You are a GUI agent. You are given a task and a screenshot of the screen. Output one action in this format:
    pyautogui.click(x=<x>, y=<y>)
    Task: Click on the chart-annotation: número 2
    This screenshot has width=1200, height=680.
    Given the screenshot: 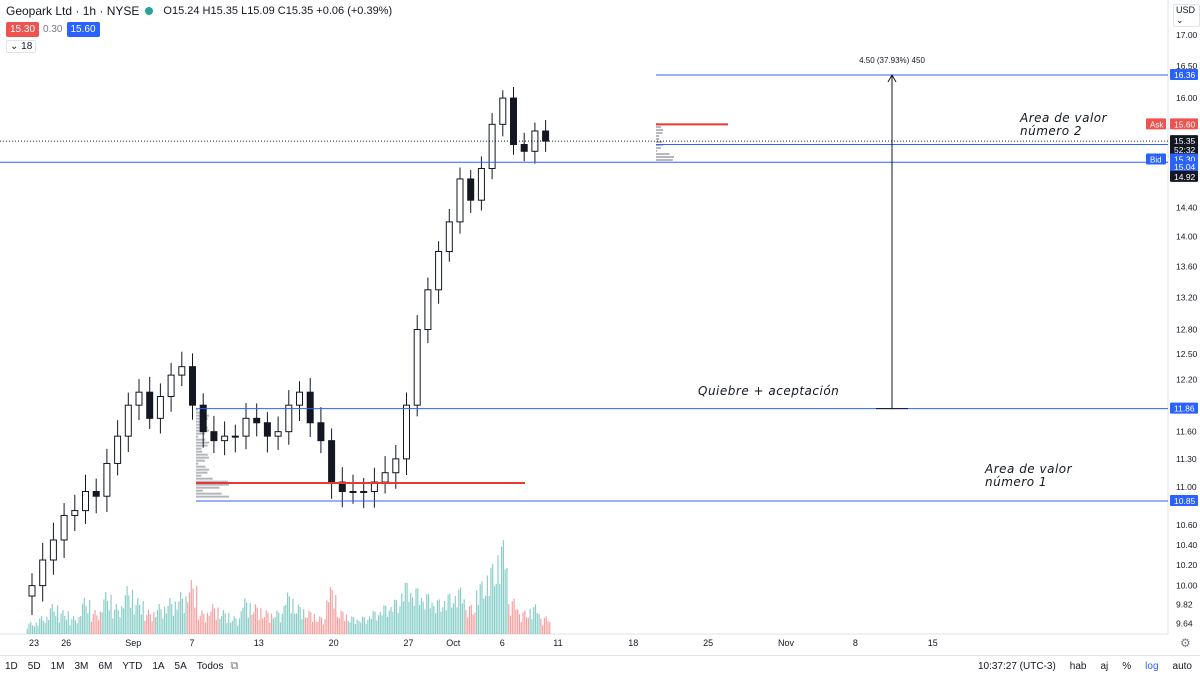 What is the action you would take?
    pyautogui.click(x=1051, y=131)
    